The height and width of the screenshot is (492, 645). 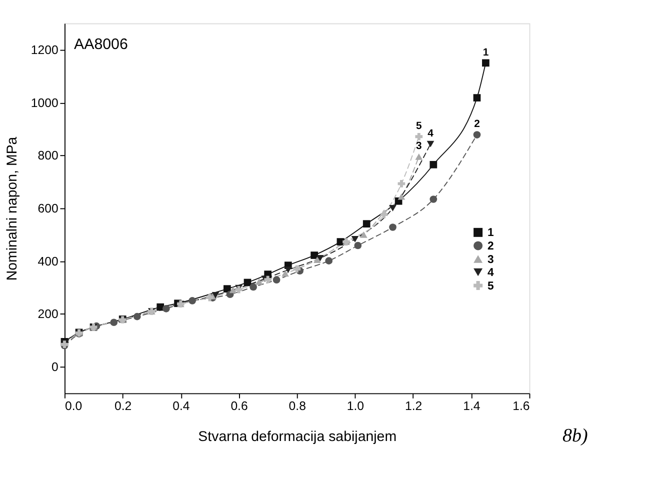 I want to click on x-tick-label: 1.4, so click(x=471, y=405).